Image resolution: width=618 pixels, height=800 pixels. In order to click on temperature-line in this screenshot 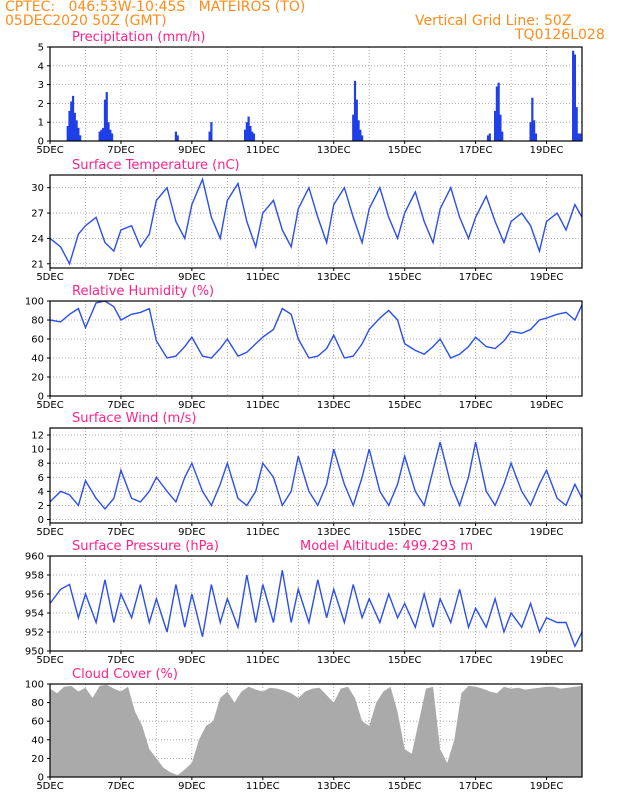, I will do `click(316, 221)`.